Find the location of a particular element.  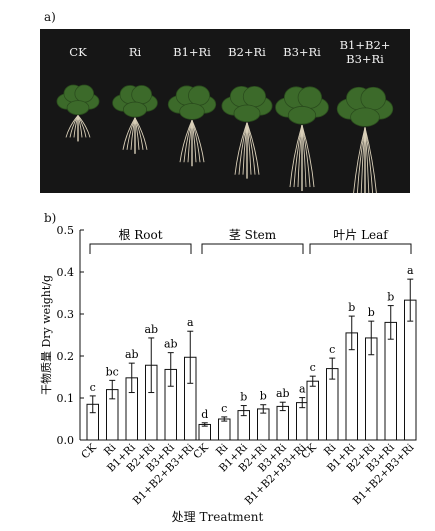

group-label: 茎 Stem is located at coordinates (253, 235).